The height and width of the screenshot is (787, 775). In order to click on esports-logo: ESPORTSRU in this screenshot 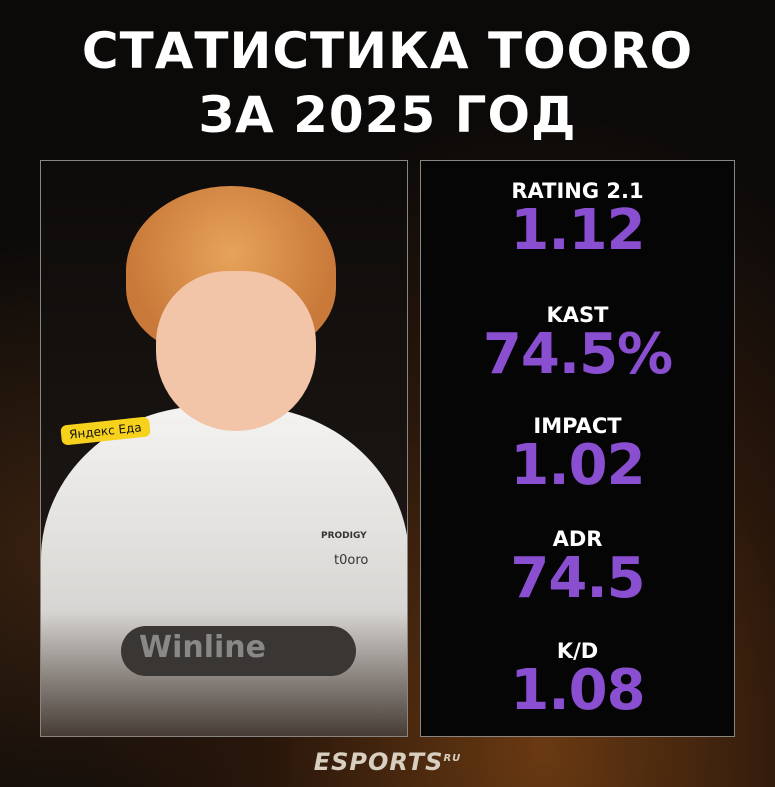, I will do `click(387, 762)`.